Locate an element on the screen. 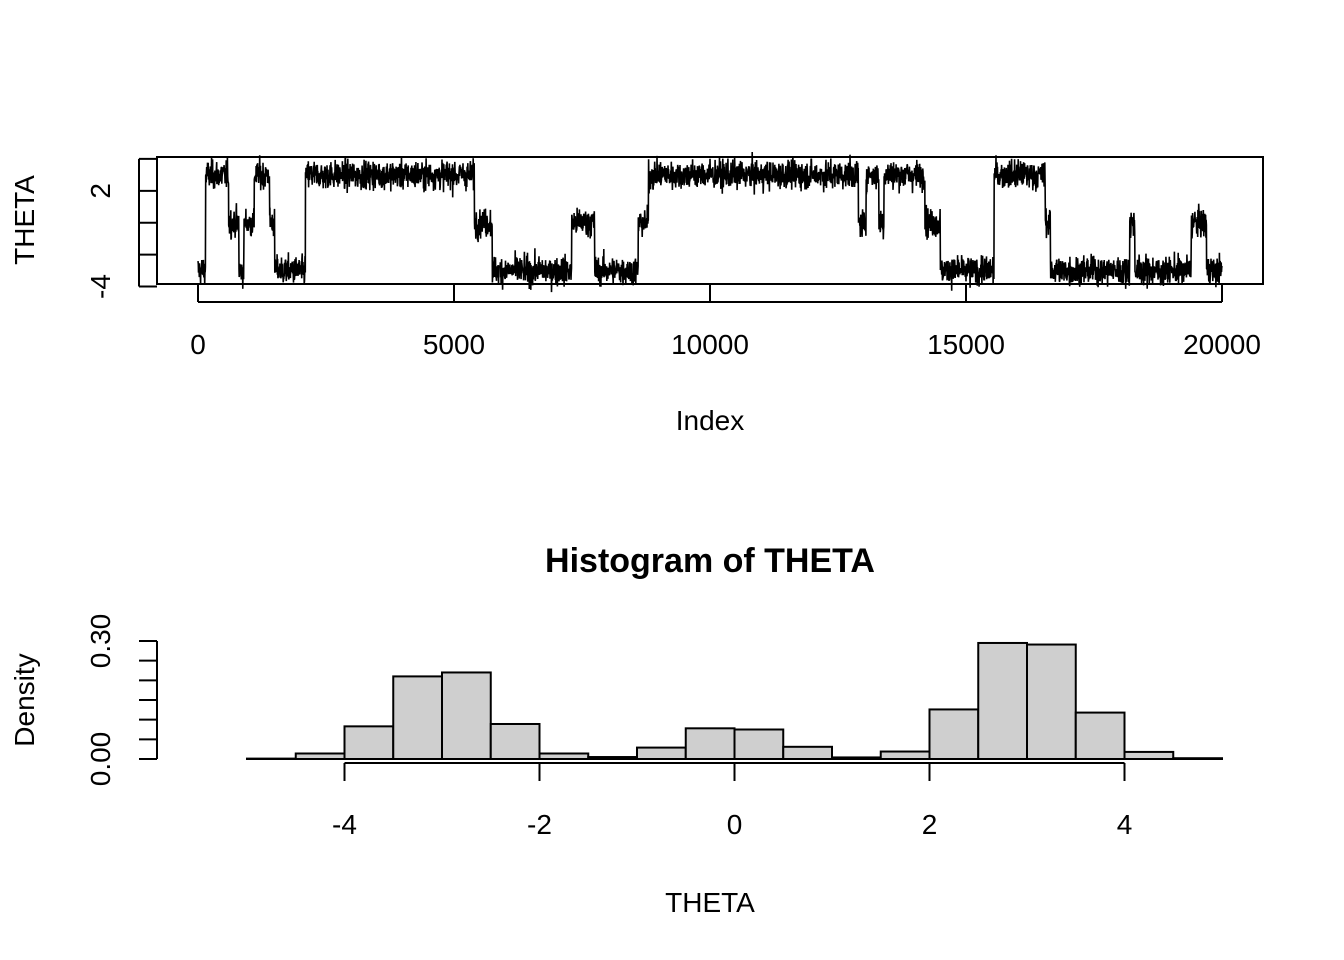  trace-line is located at coordinates (710, 222).